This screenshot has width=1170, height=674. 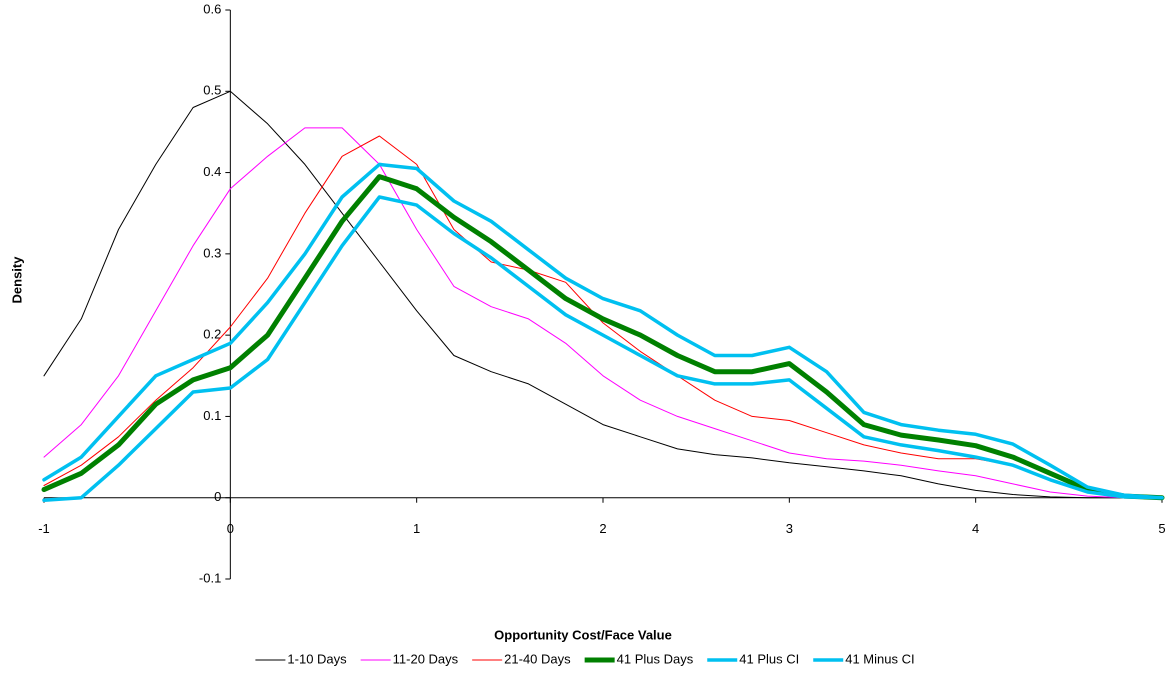 I want to click on y-tick-label: 0.6, so click(x=212, y=8).